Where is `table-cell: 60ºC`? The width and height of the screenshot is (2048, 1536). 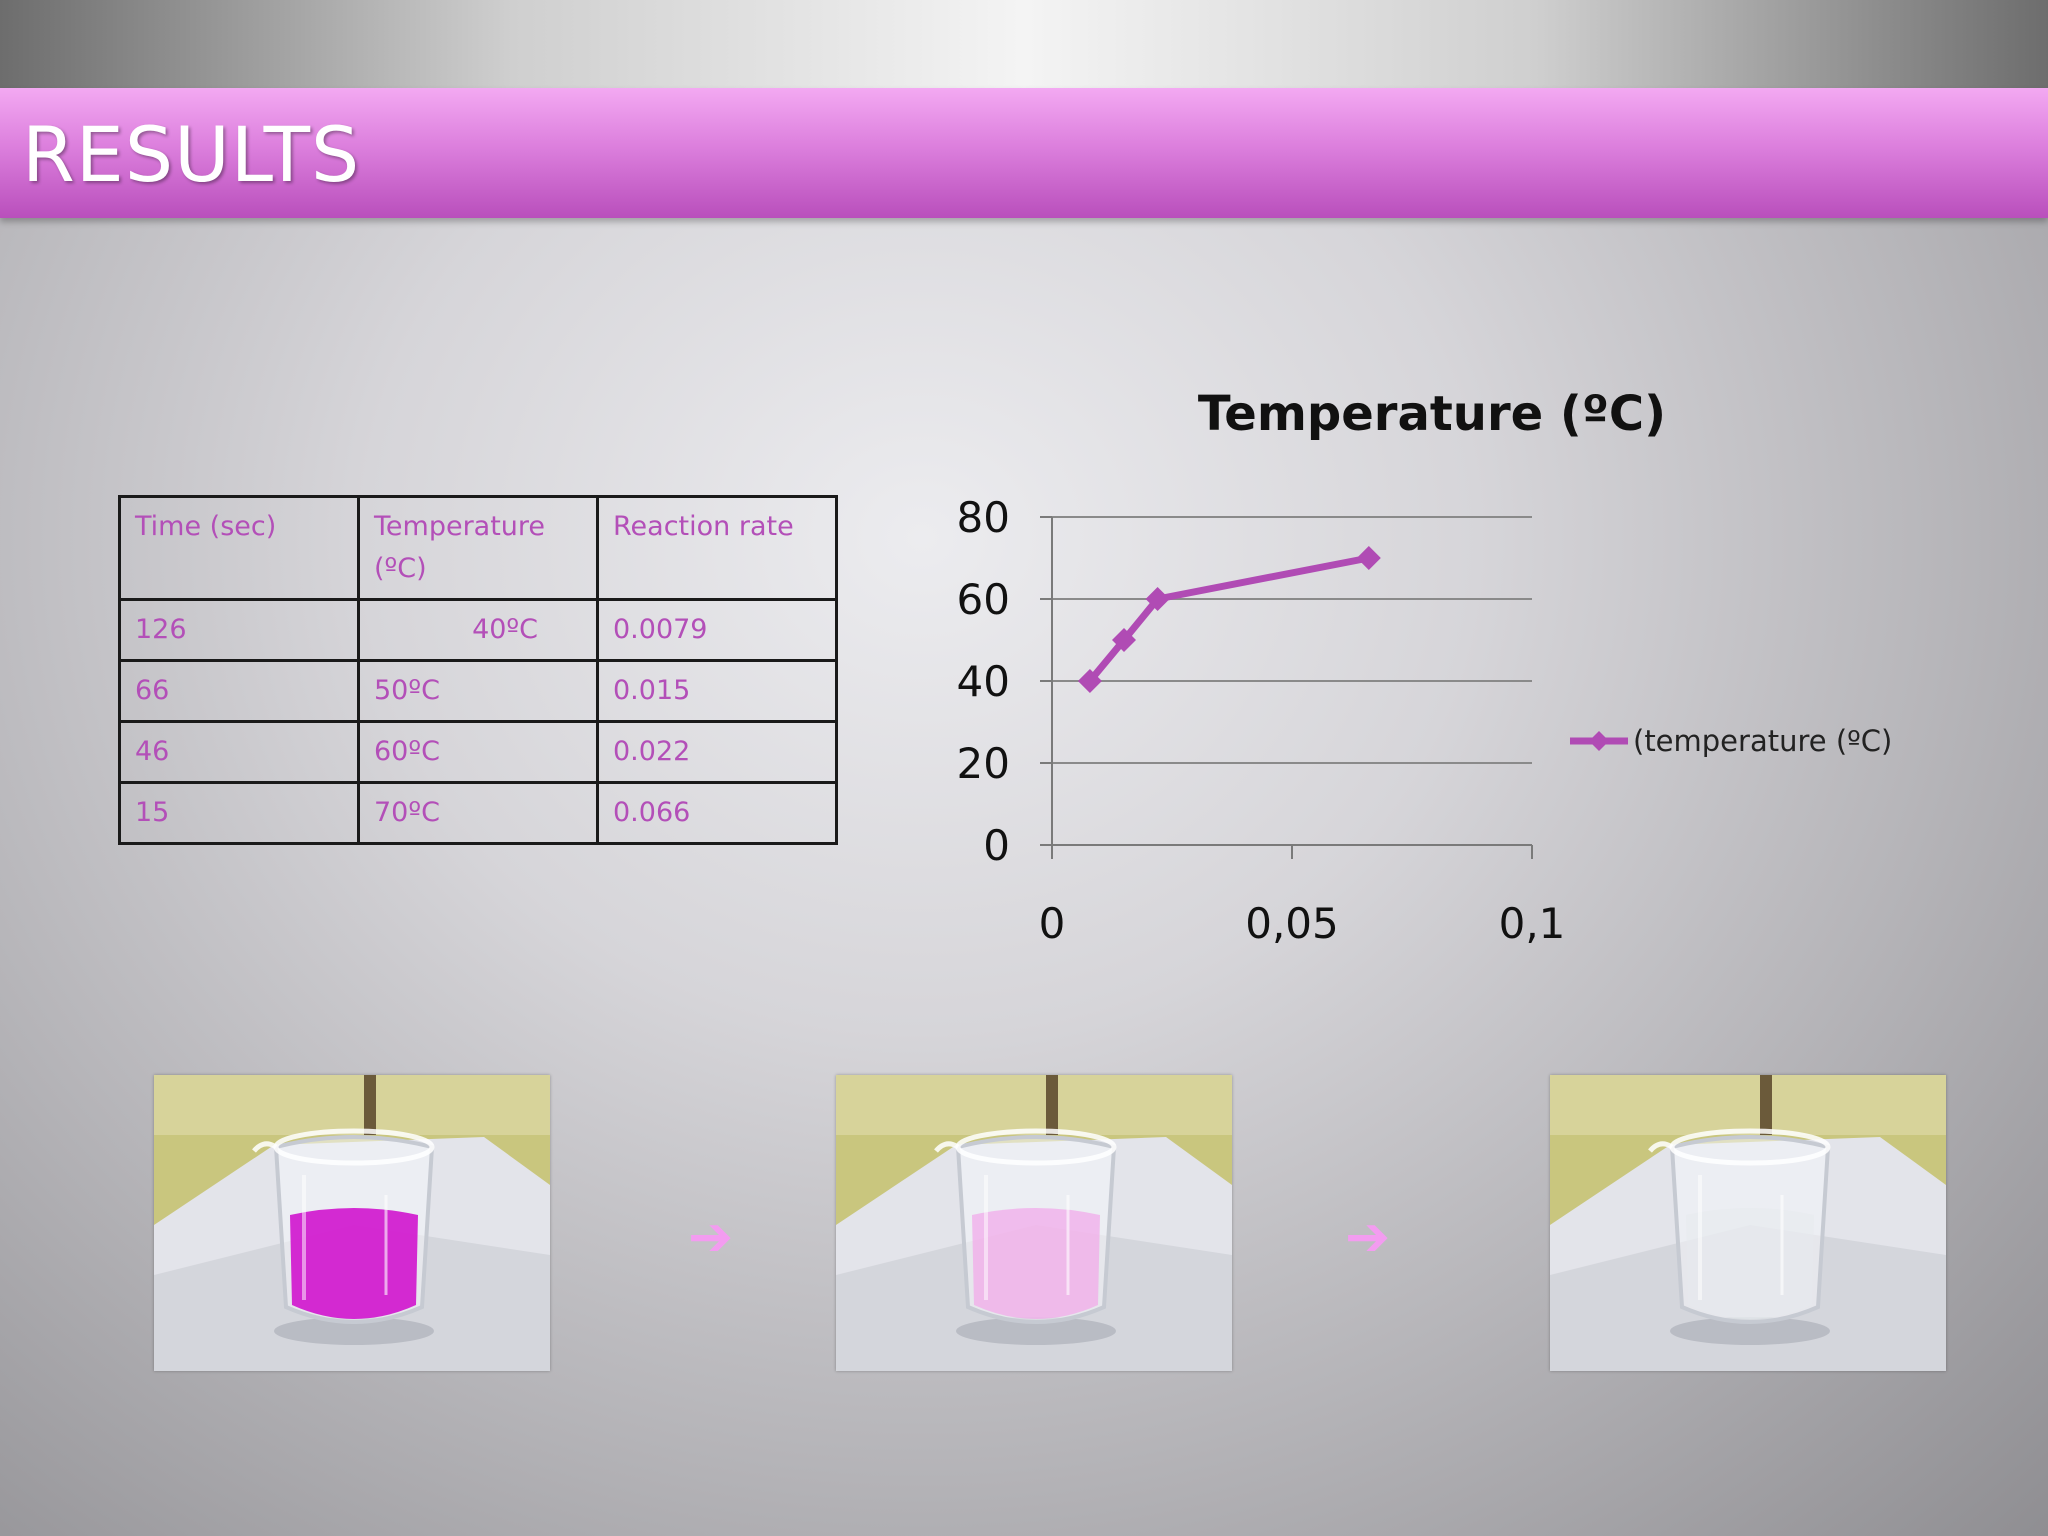
table-cell: 60ºC is located at coordinates (478, 752).